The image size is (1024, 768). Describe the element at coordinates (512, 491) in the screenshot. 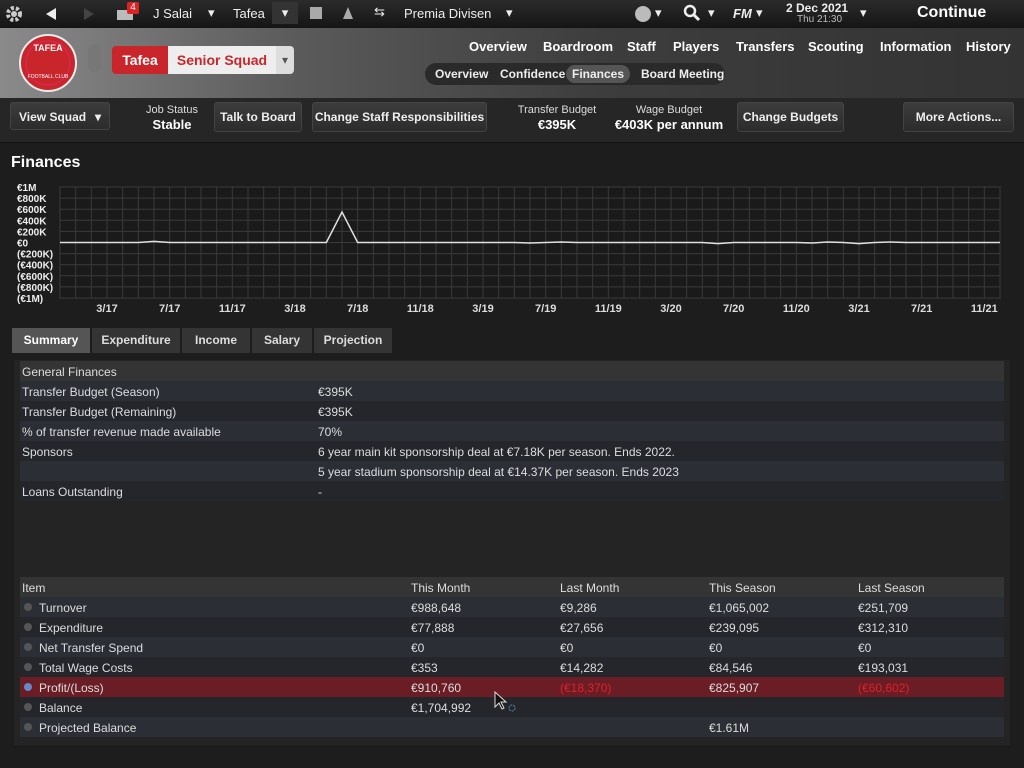

I see `info-row: Loans Outstanding -` at that location.